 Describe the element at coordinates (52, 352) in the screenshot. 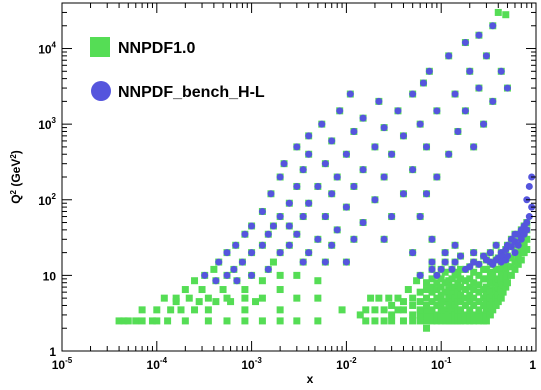

I see `y-tick-label: 1` at that location.